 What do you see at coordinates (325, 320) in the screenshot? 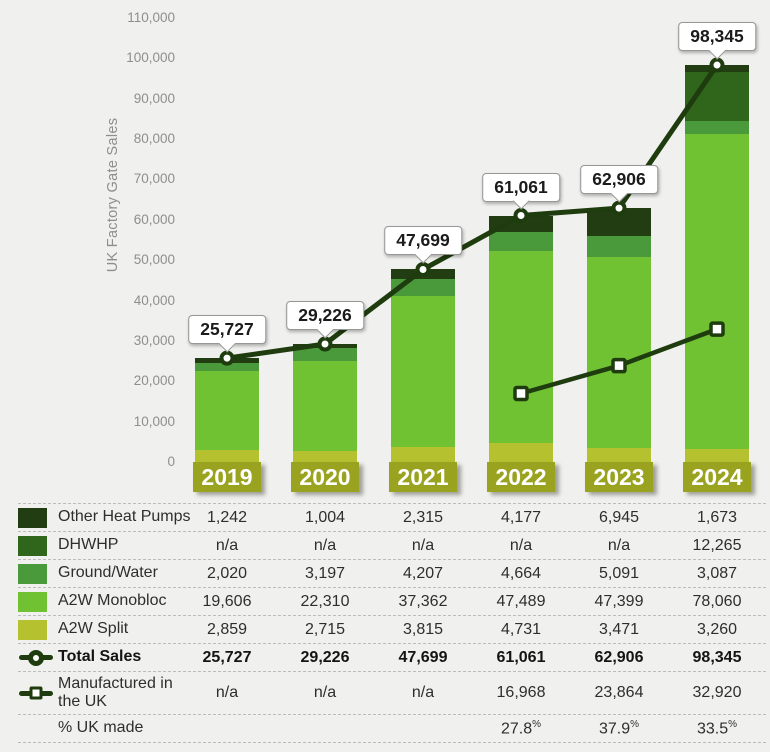
I see `total-sales-callout-2020: 29,226` at bounding box center [325, 320].